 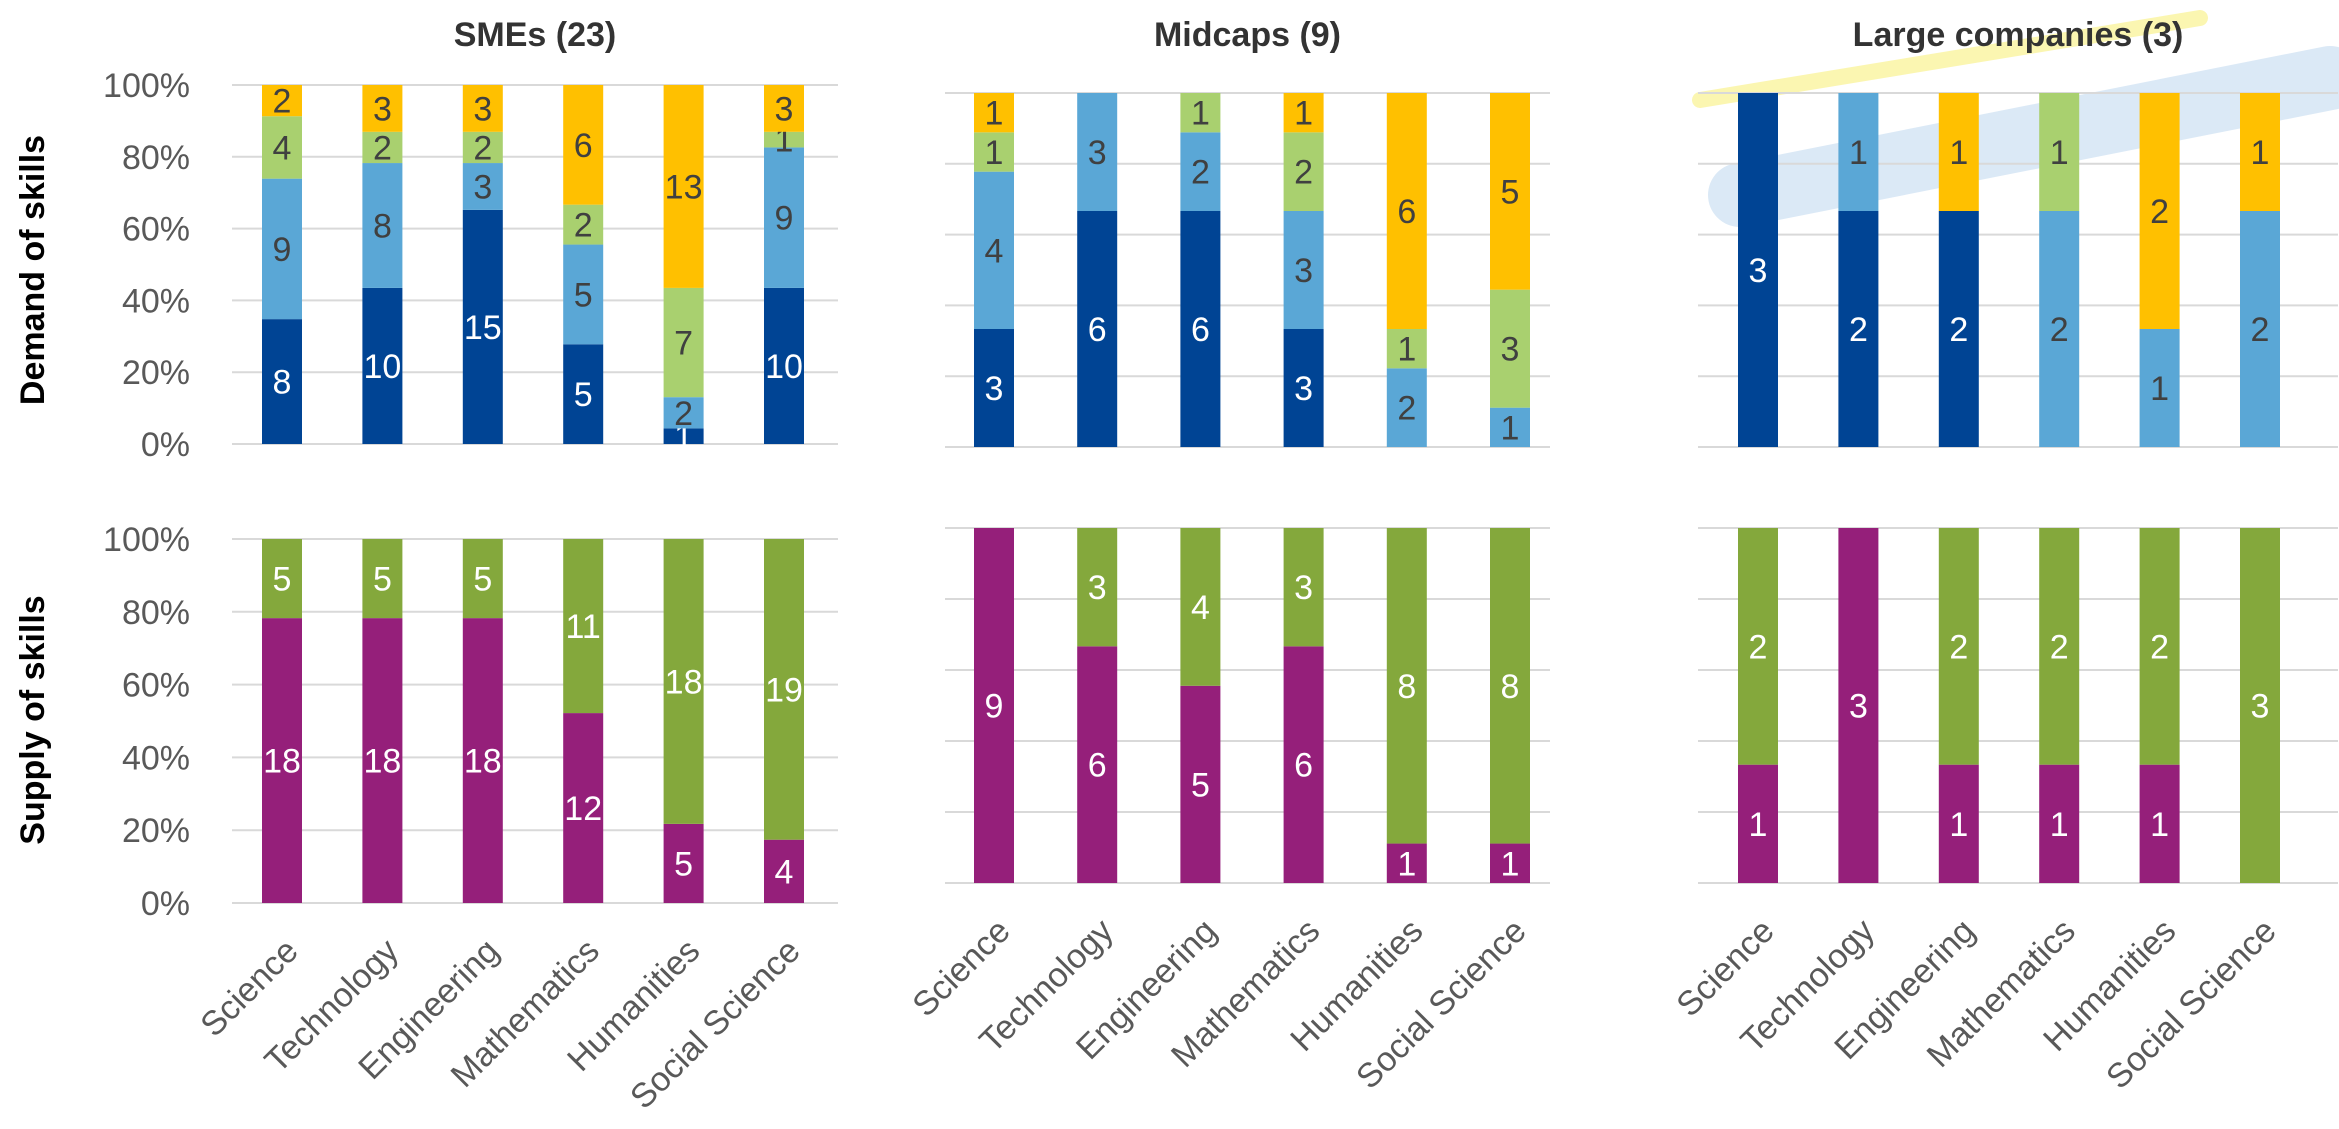 I want to click on y-tick-label: 80%, so click(x=156, y=158).